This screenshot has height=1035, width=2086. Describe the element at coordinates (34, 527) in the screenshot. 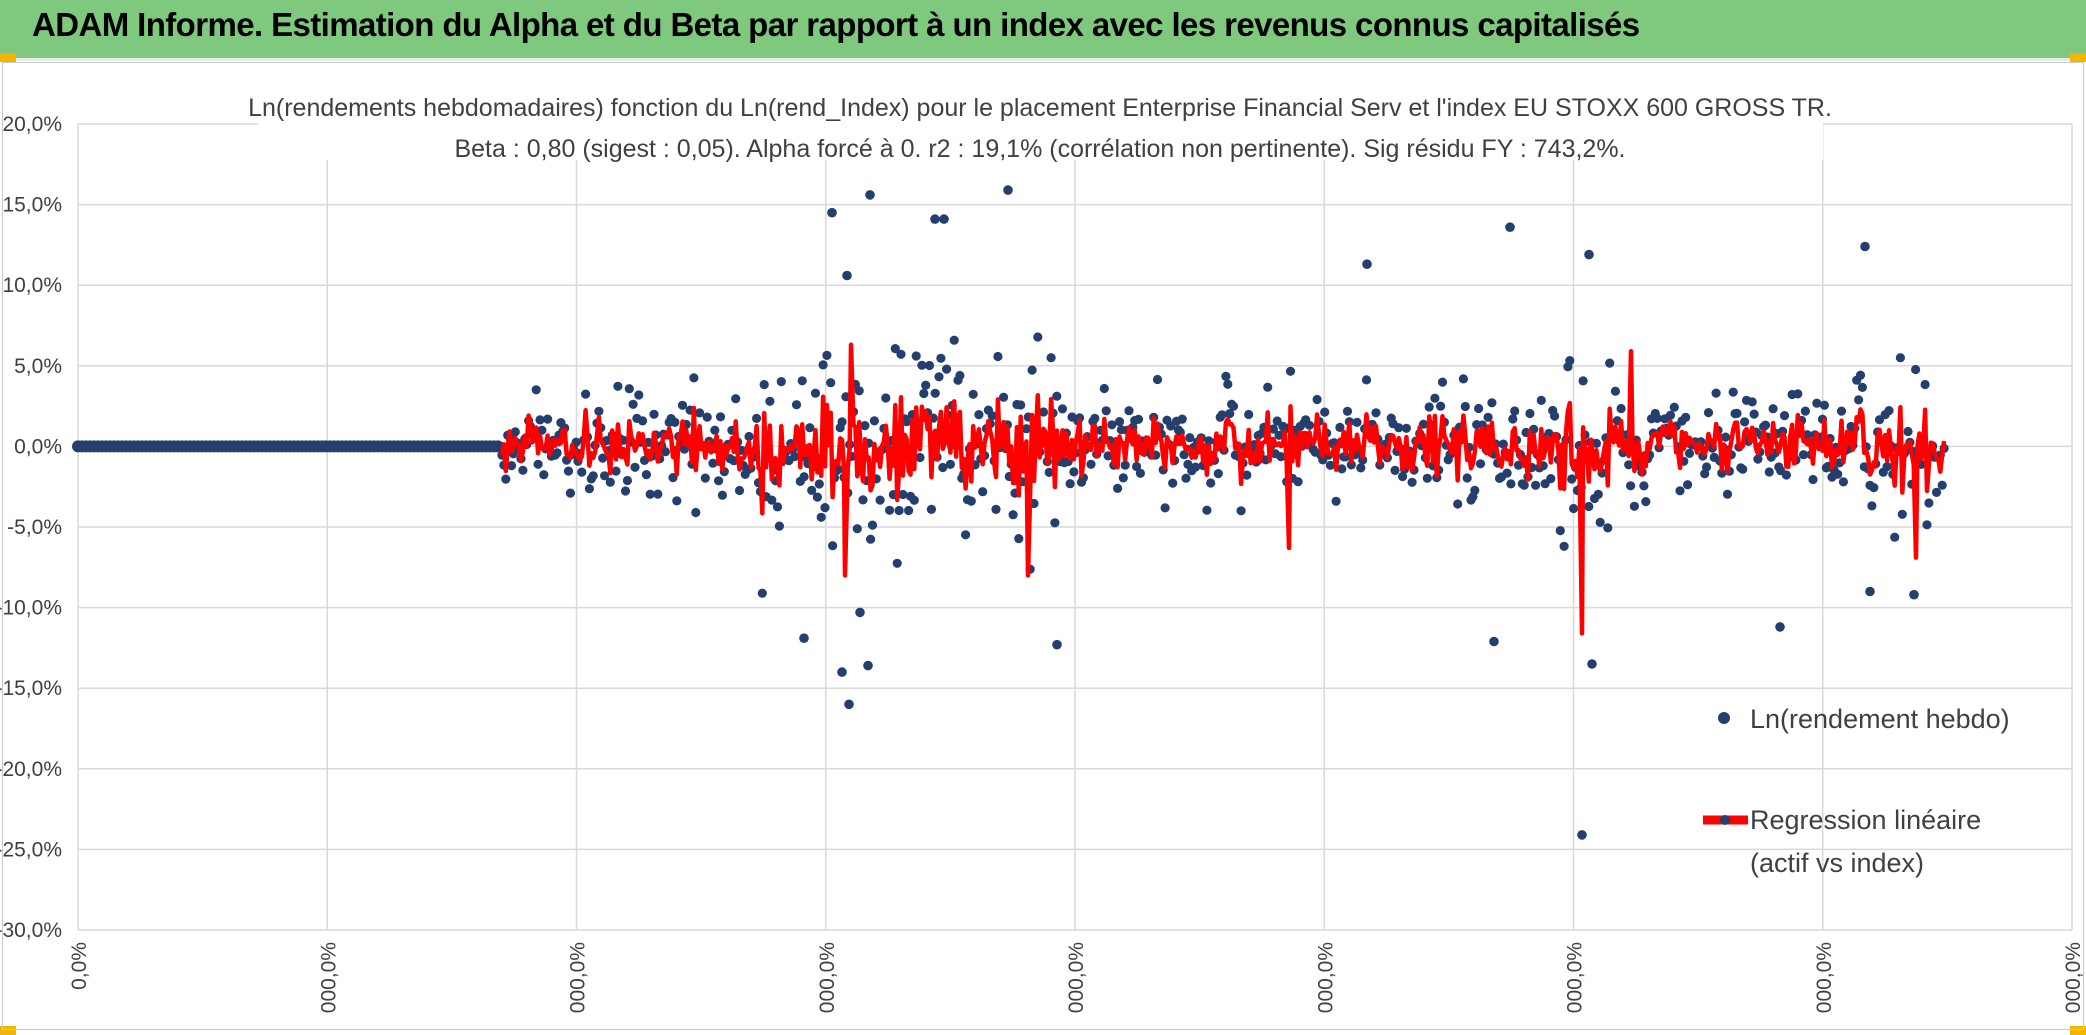

I see `y-tick-label: -5,0%` at that location.